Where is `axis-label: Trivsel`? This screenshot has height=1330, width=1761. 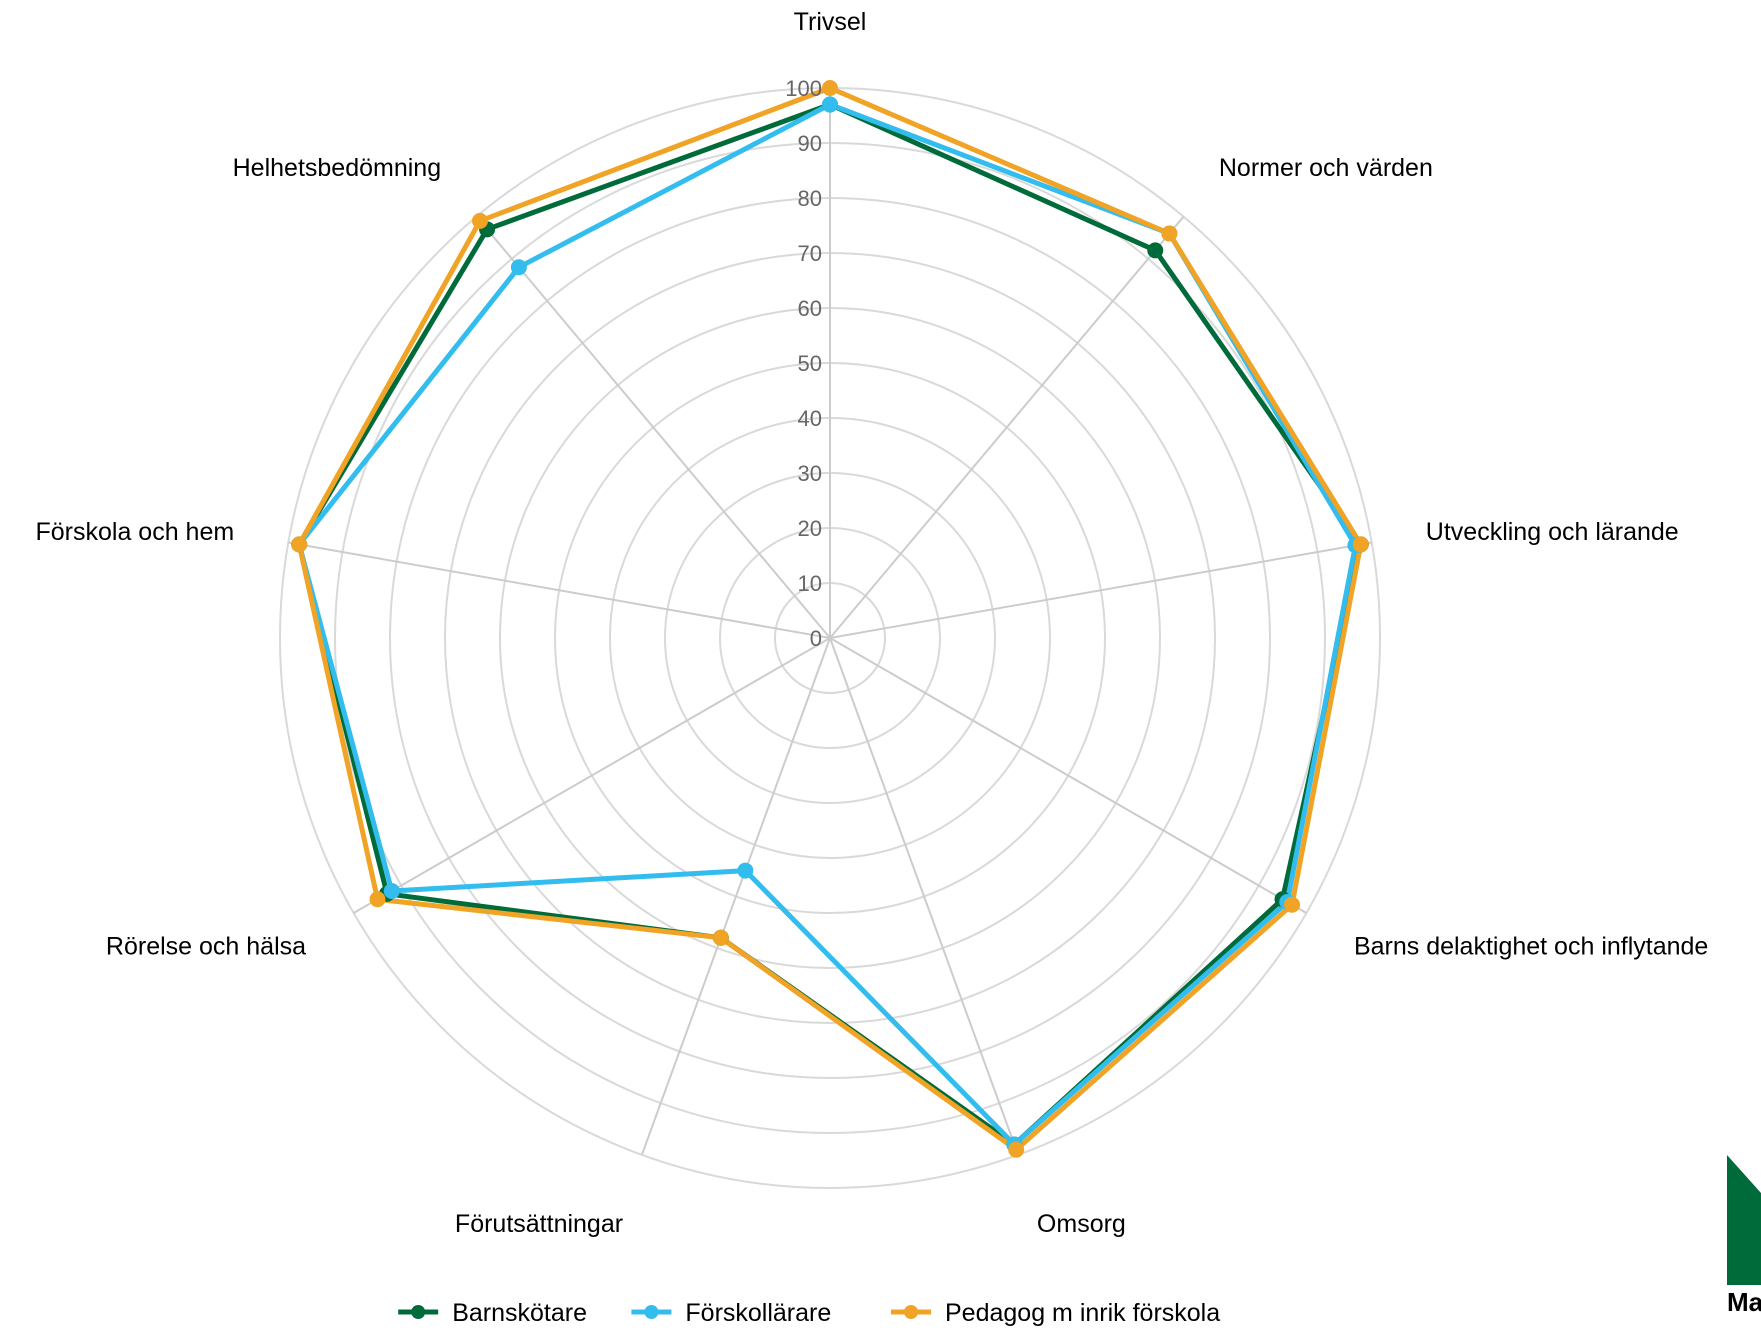 axis-label: Trivsel is located at coordinates (830, 22).